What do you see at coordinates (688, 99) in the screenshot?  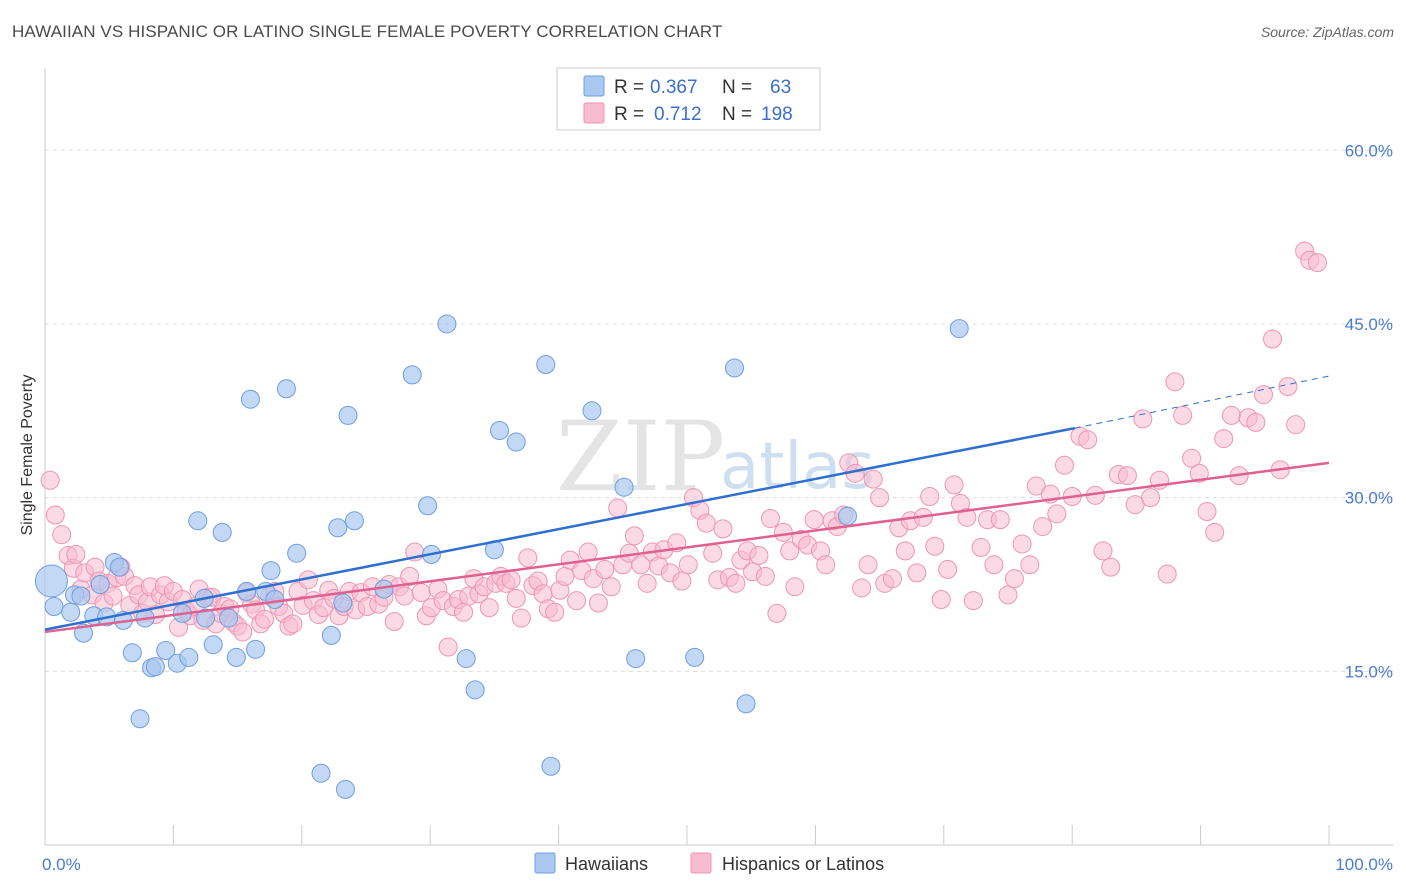 I see `correlation-legend: R = 0.367 N = 63 R = 0.712 N = 198` at bounding box center [688, 99].